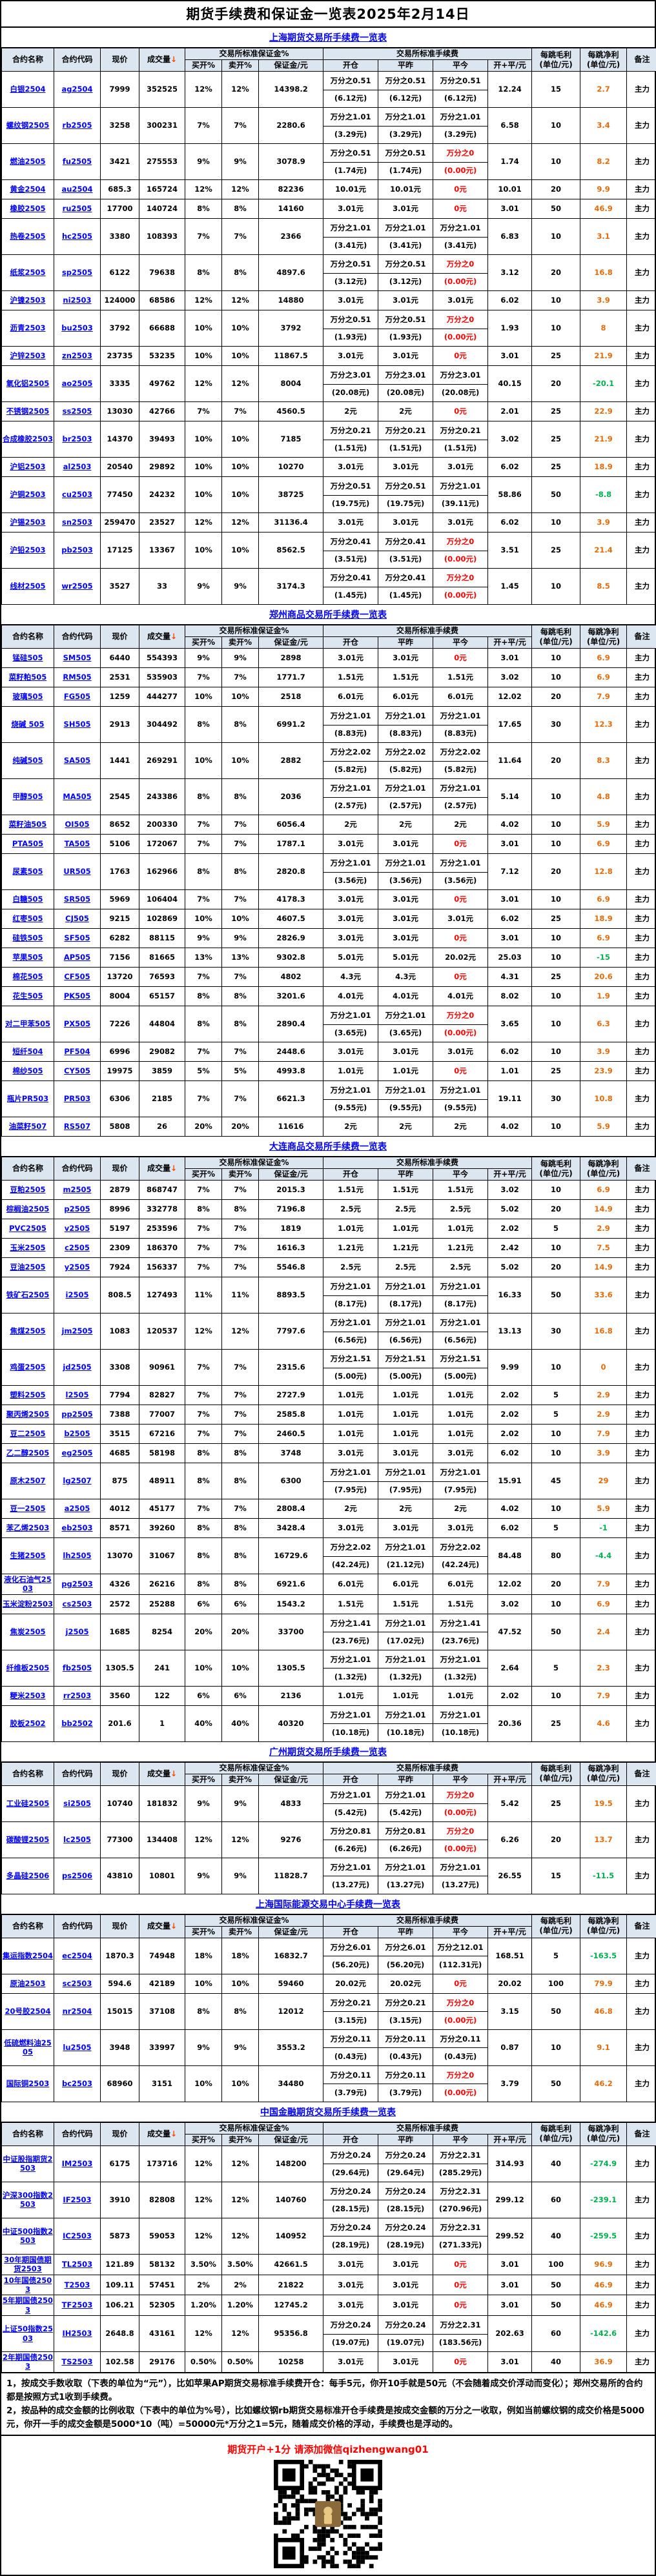 This screenshot has height=2576, width=656. What do you see at coordinates (28, 2083) in the screenshot?
I see `contract-name-link: 国际铜2503` at bounding box center [28, 2083].